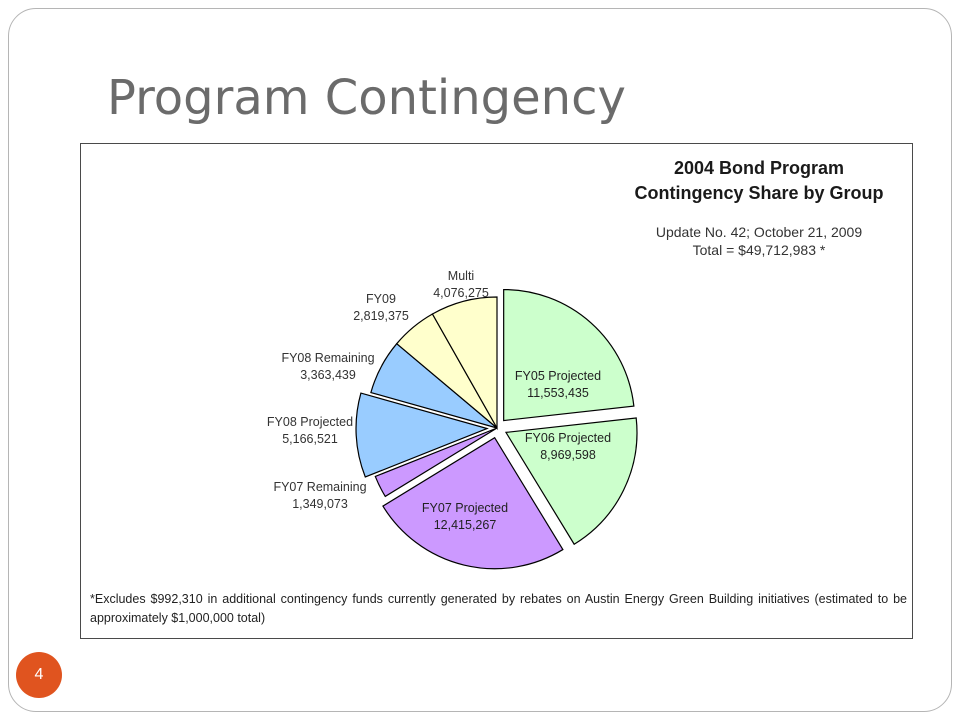 The height and width of the screenshot is (720, 960). What do you see at coordinates (465, 516) in the screenshot?
I see `slice-label-fy07-projected: FY07 Projected 12,415,267` at bounding box center [465, 516].